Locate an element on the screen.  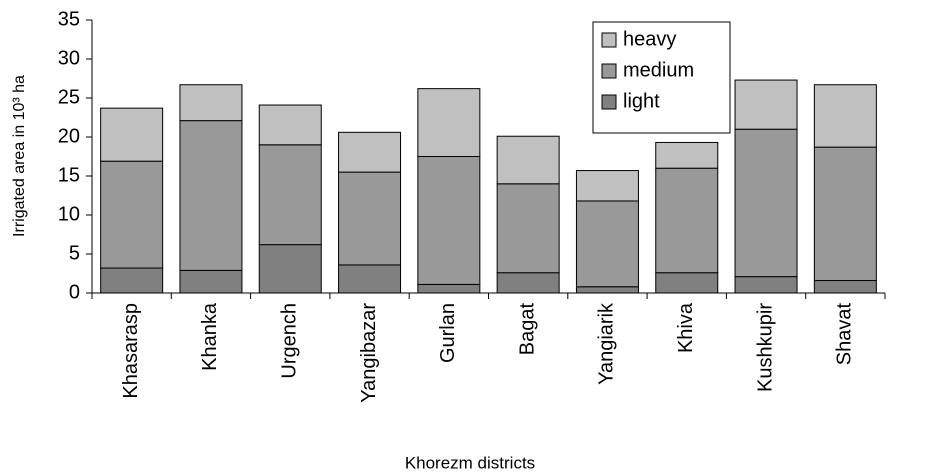
legend-label: medium is located at coordinates (658, 70).